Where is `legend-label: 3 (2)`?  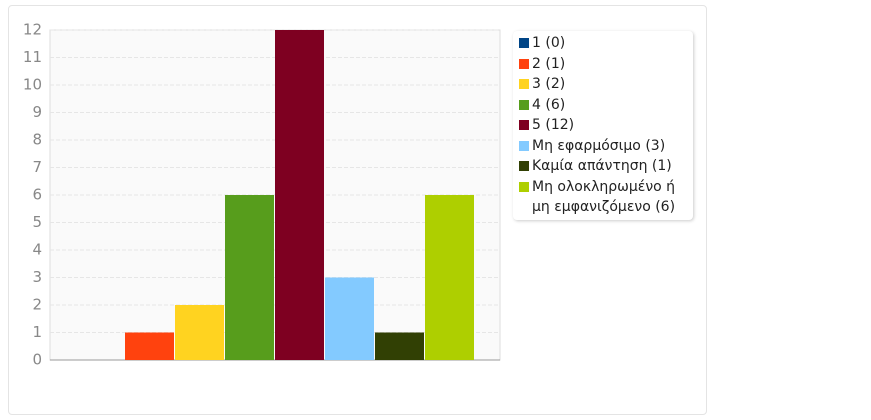 legend-label: 3 (2) is located at coordinates (549, 84).